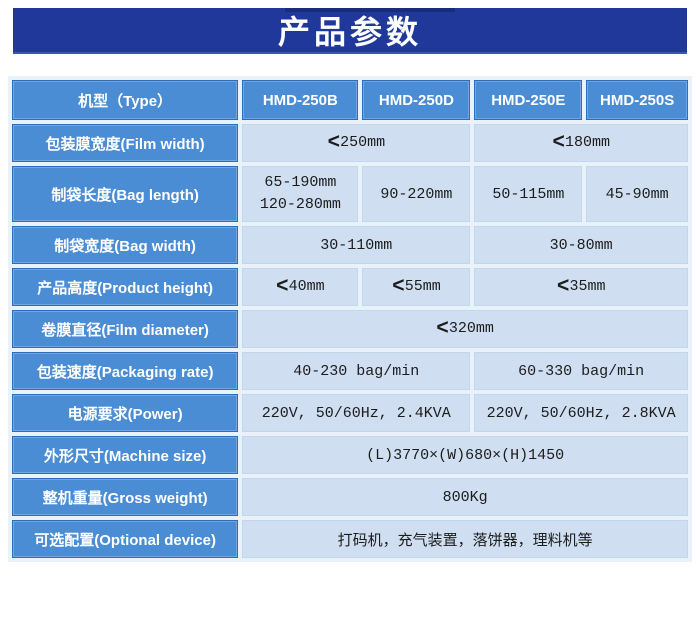 The height and width of the screenshot is (624, 700). I want to click on row-label: 制袋长度(Bag length), so click(125, 194).